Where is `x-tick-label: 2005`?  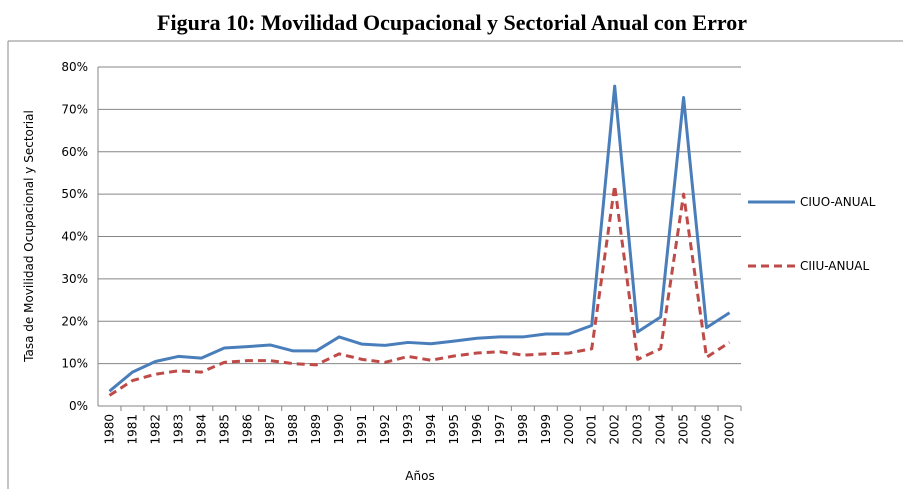 x-tick-label: 2005 is located at coordinates (684, 429).